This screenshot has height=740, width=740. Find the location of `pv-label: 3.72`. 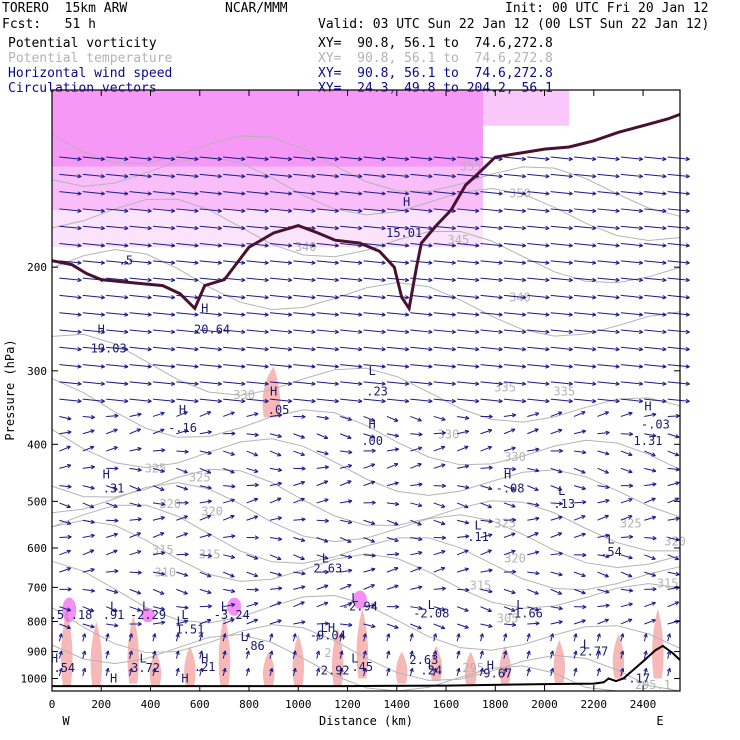

pv-label: 3.72 is located at coordinates (145, 668).